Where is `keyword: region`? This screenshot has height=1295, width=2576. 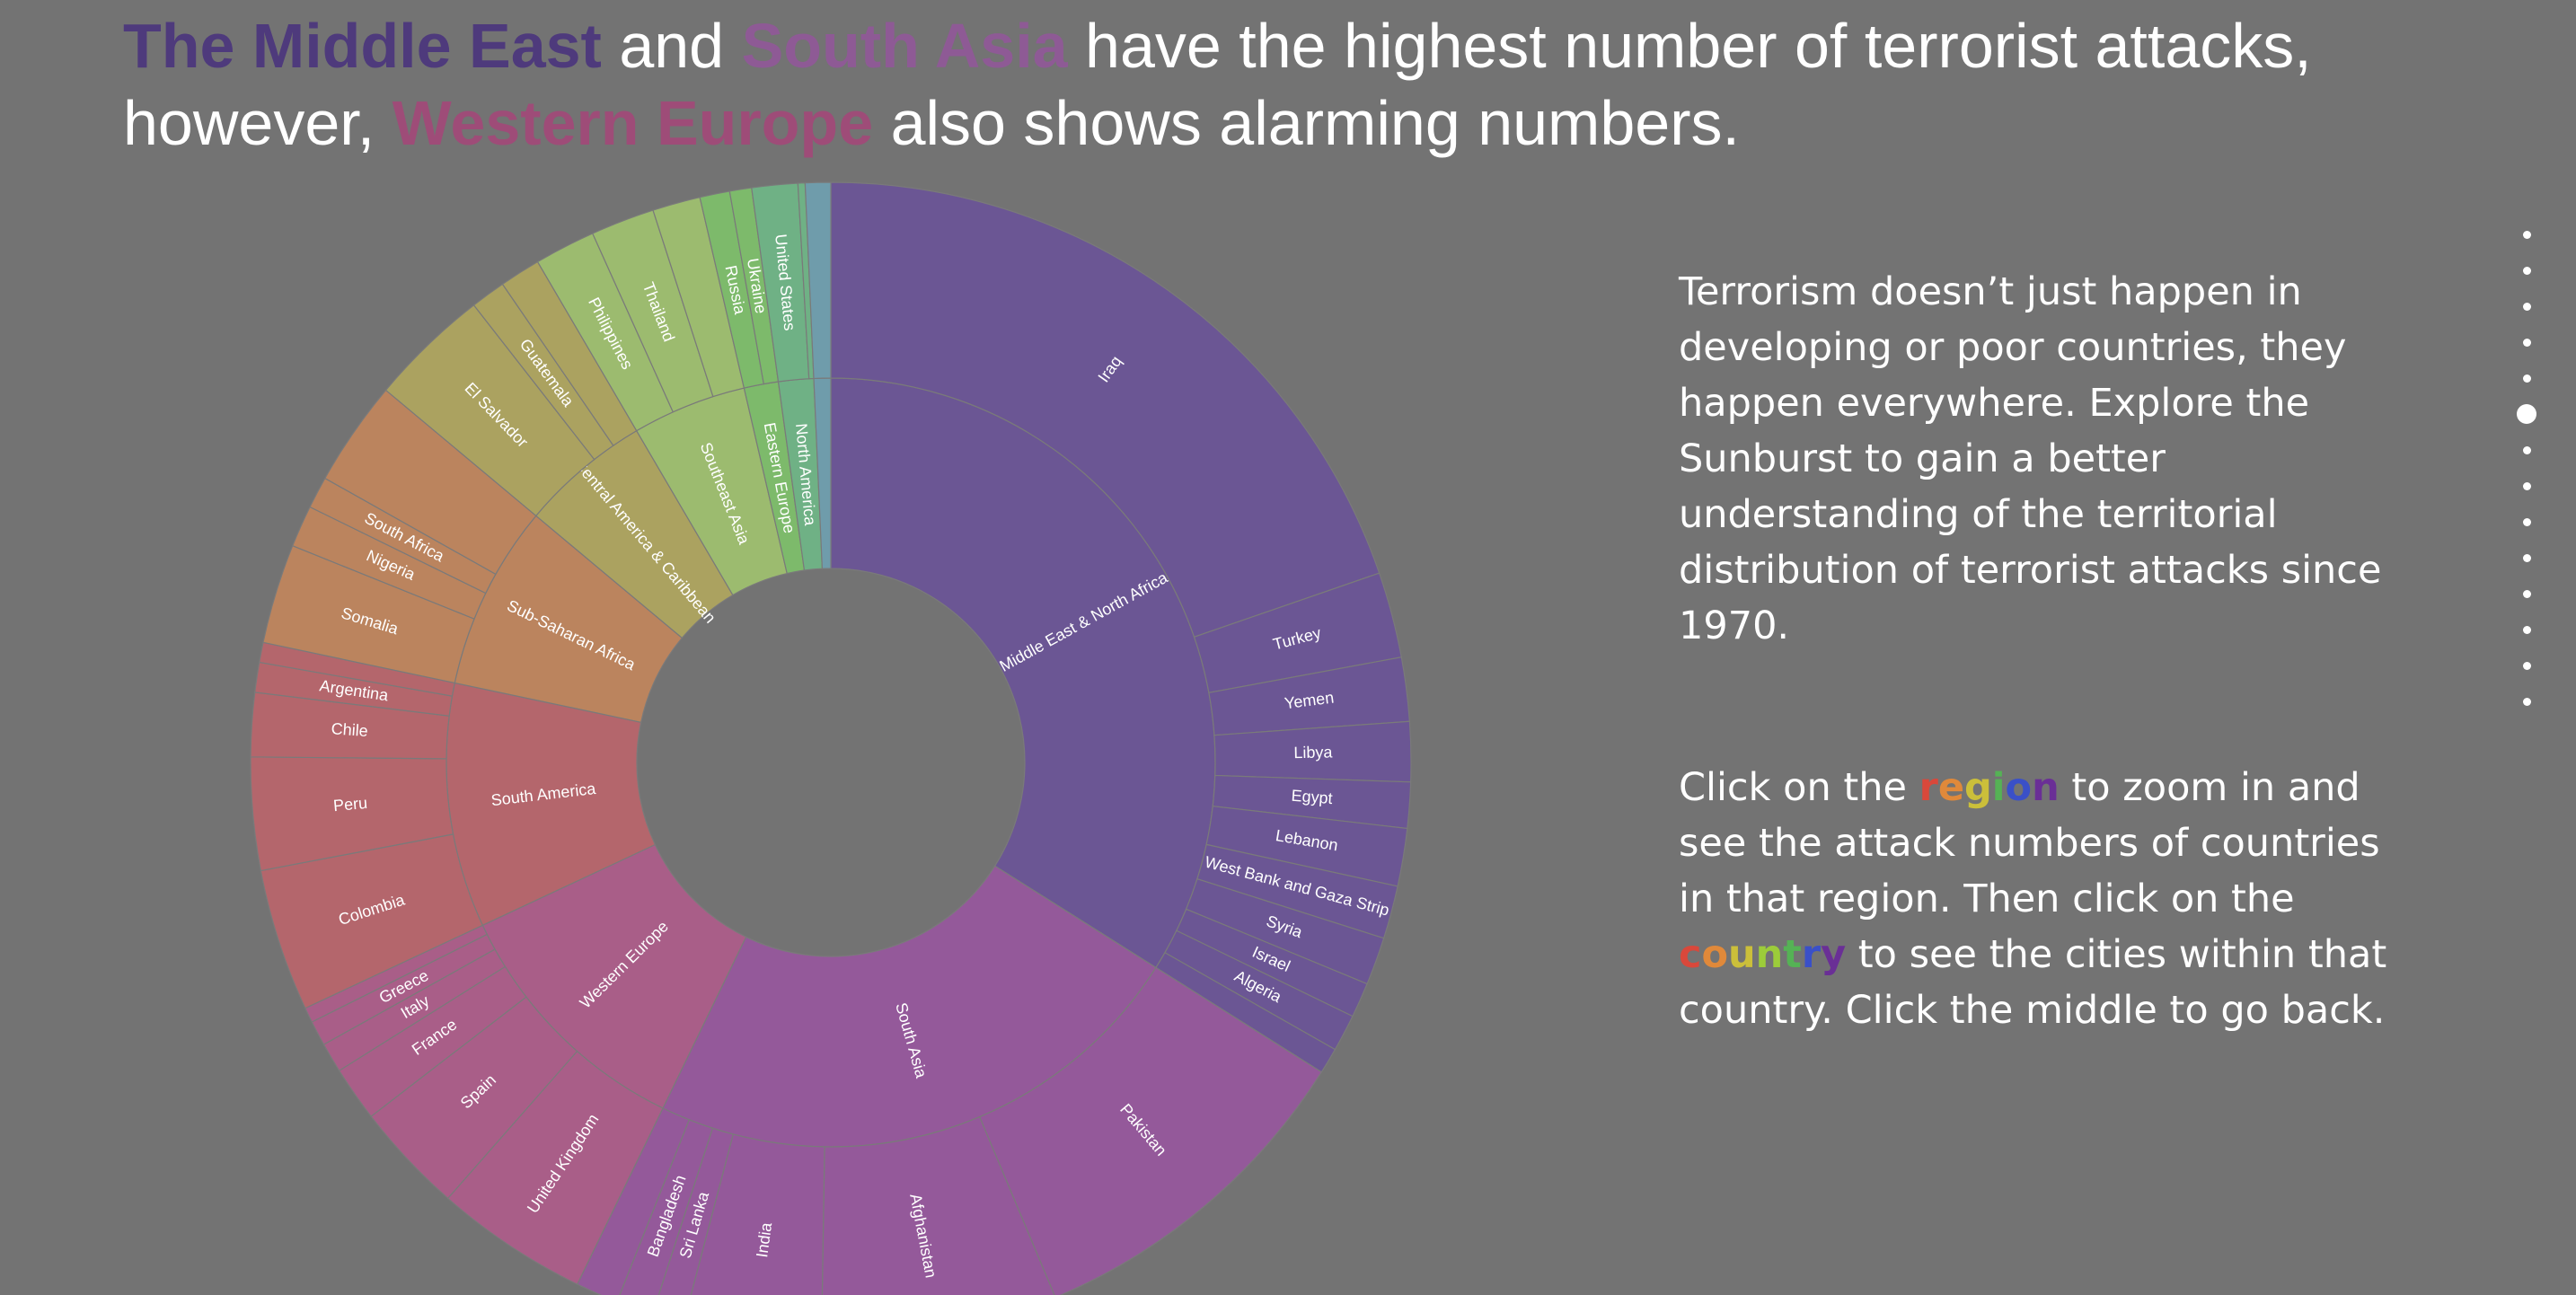 keyword: region is located at coordinates (1989, 787).